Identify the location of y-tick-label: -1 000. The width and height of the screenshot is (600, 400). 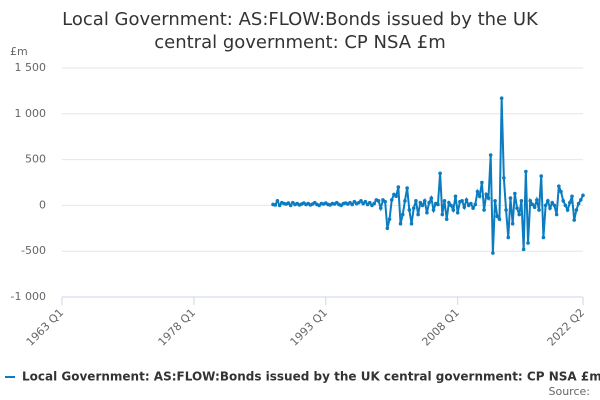
(28, 296).